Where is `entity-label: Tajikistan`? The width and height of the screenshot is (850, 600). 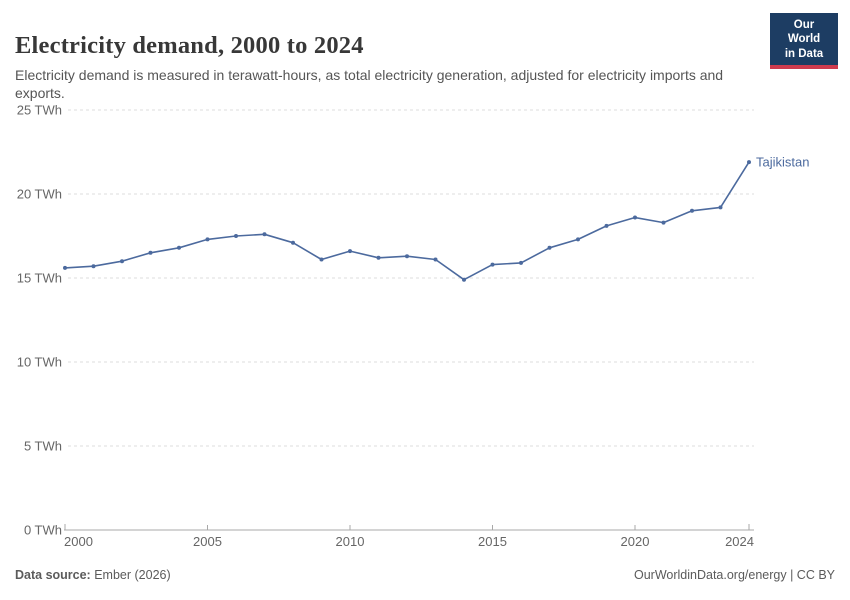
entity-label: Tajikistan is located at coordinates (782, 162).